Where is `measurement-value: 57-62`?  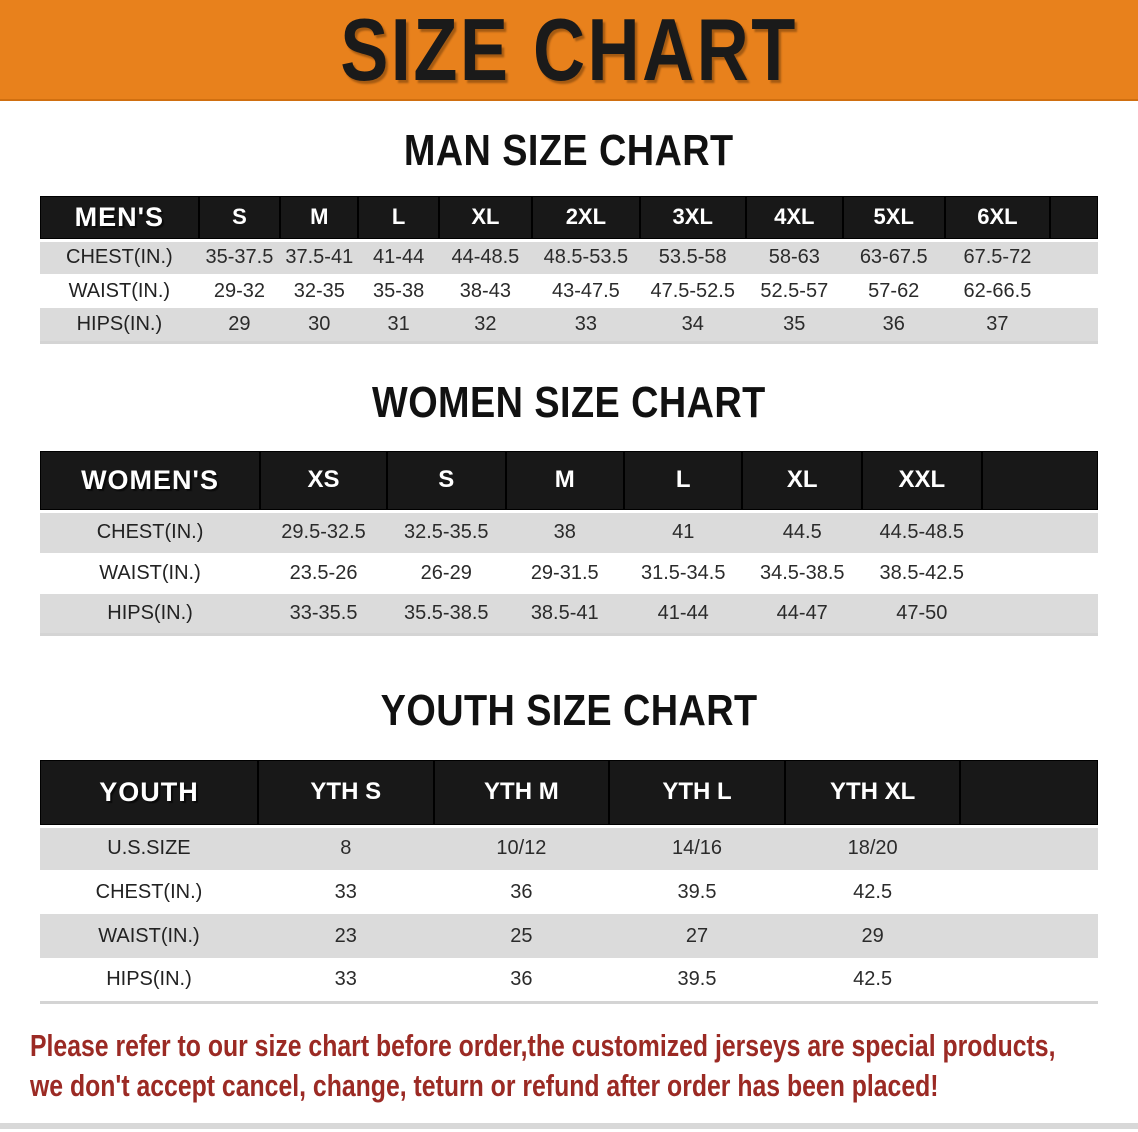 measurement-value: 57-62 is located at coordinates (894, 290).